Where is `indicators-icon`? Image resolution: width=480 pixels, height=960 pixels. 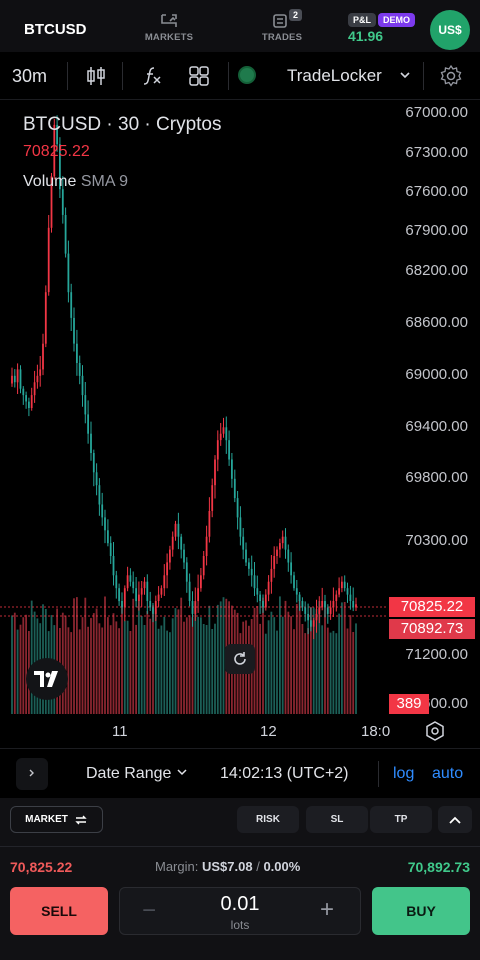 indicators-icon is located at coordinates (152, 76).